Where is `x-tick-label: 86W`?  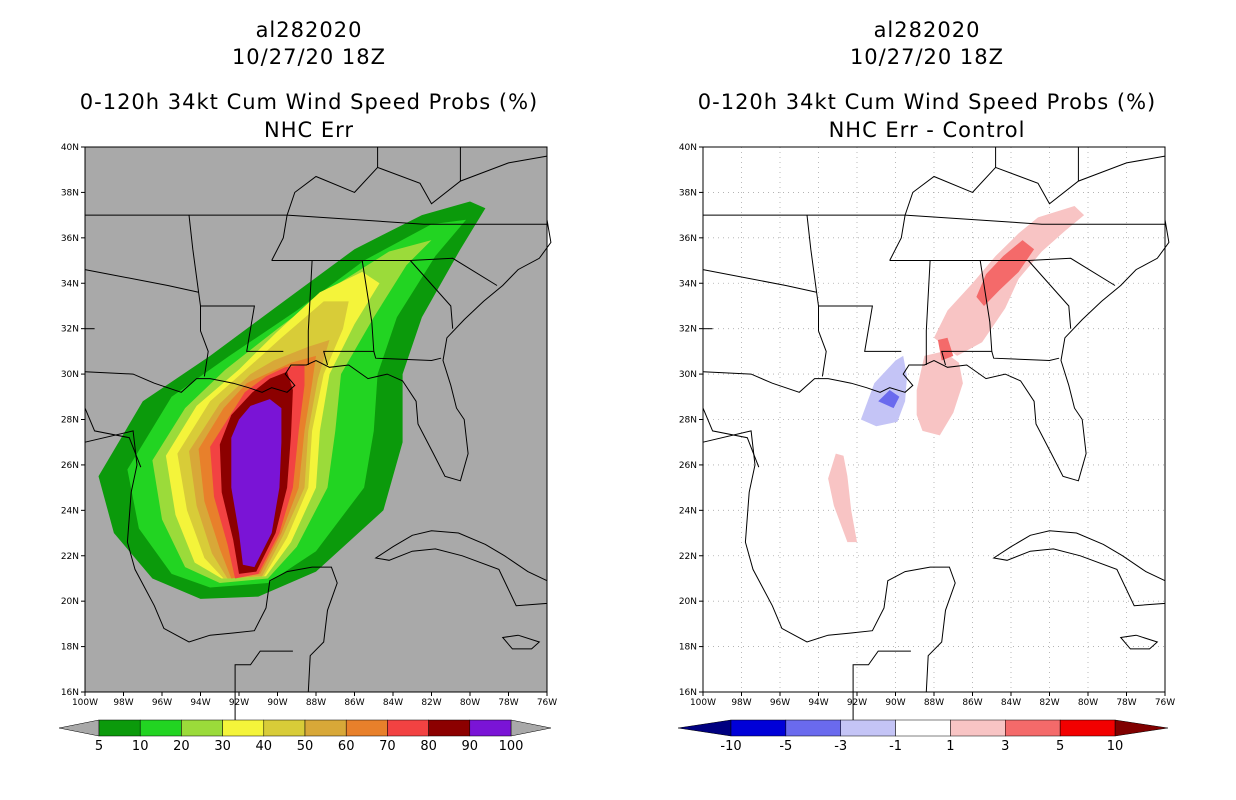
x-tick-label: 86W is located at coordinates (354, 703).